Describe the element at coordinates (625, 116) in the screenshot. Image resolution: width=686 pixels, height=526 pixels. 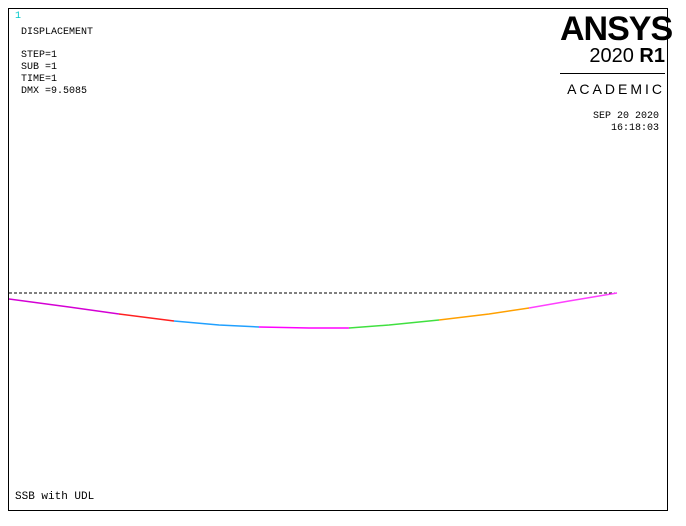
I see `date-label: SEP 20 2020` at that location.